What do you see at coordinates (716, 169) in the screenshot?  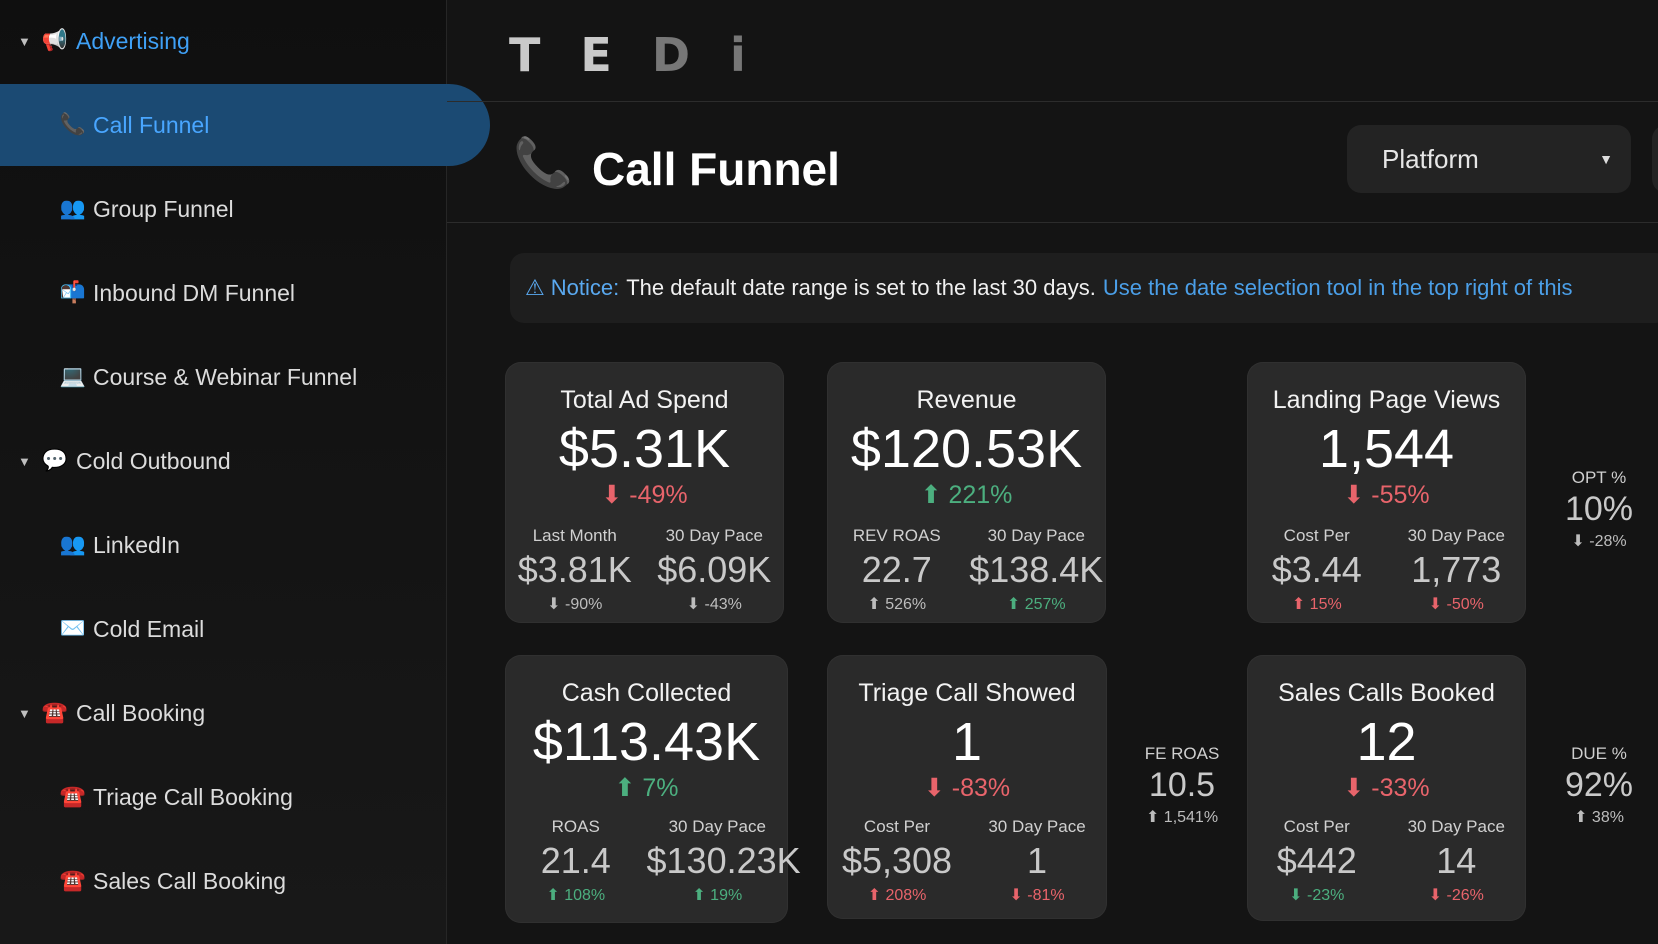 I see `page-title: Call Funnel` at bounding box center [716, 169].